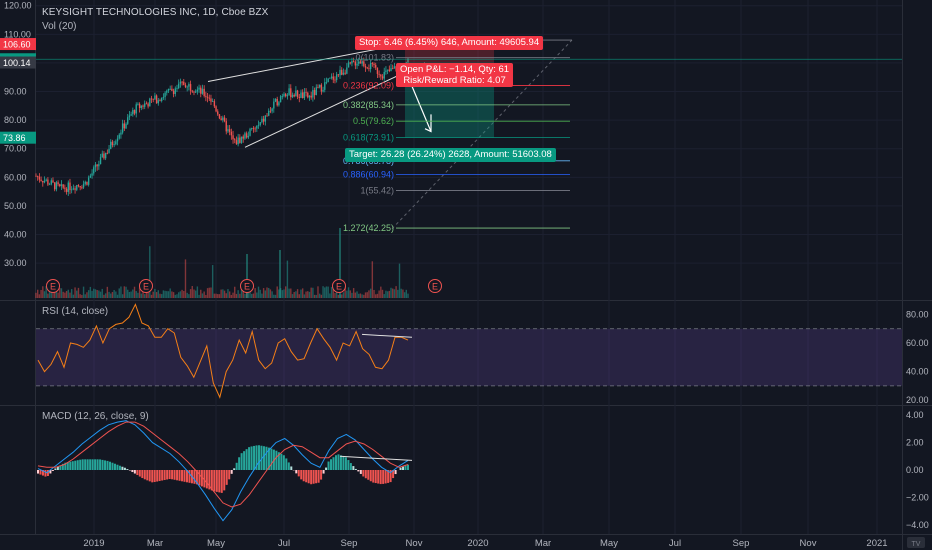 The image size is (932, 550). What do you see at coordinates (155, 543) in the screenshot?
I see `x-tick-label: Mar` at bounding box center [155, 543].